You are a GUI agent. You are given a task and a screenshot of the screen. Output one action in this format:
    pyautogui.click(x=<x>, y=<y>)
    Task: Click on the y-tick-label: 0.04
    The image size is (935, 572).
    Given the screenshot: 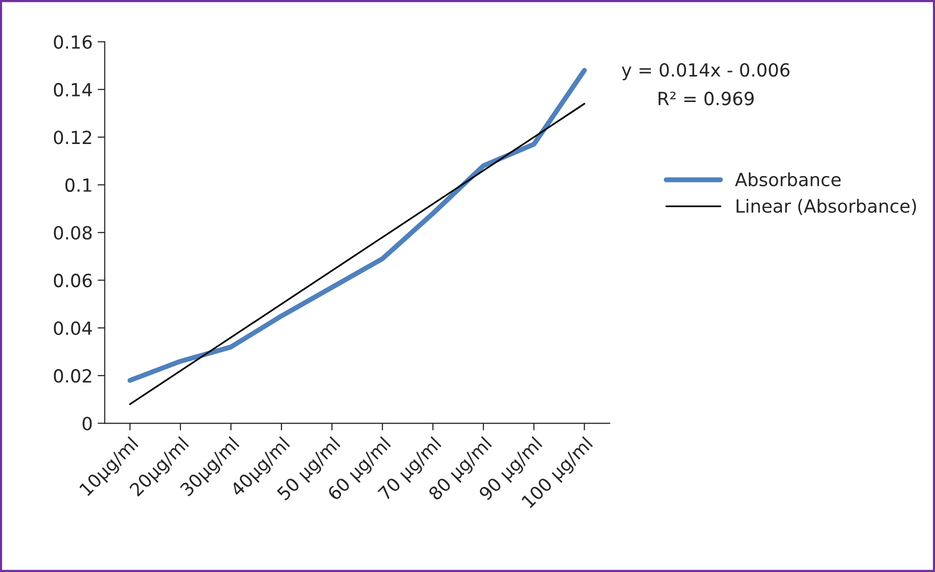 What is the action you would take?
    pyautogui.click(x=73, y=328)
    